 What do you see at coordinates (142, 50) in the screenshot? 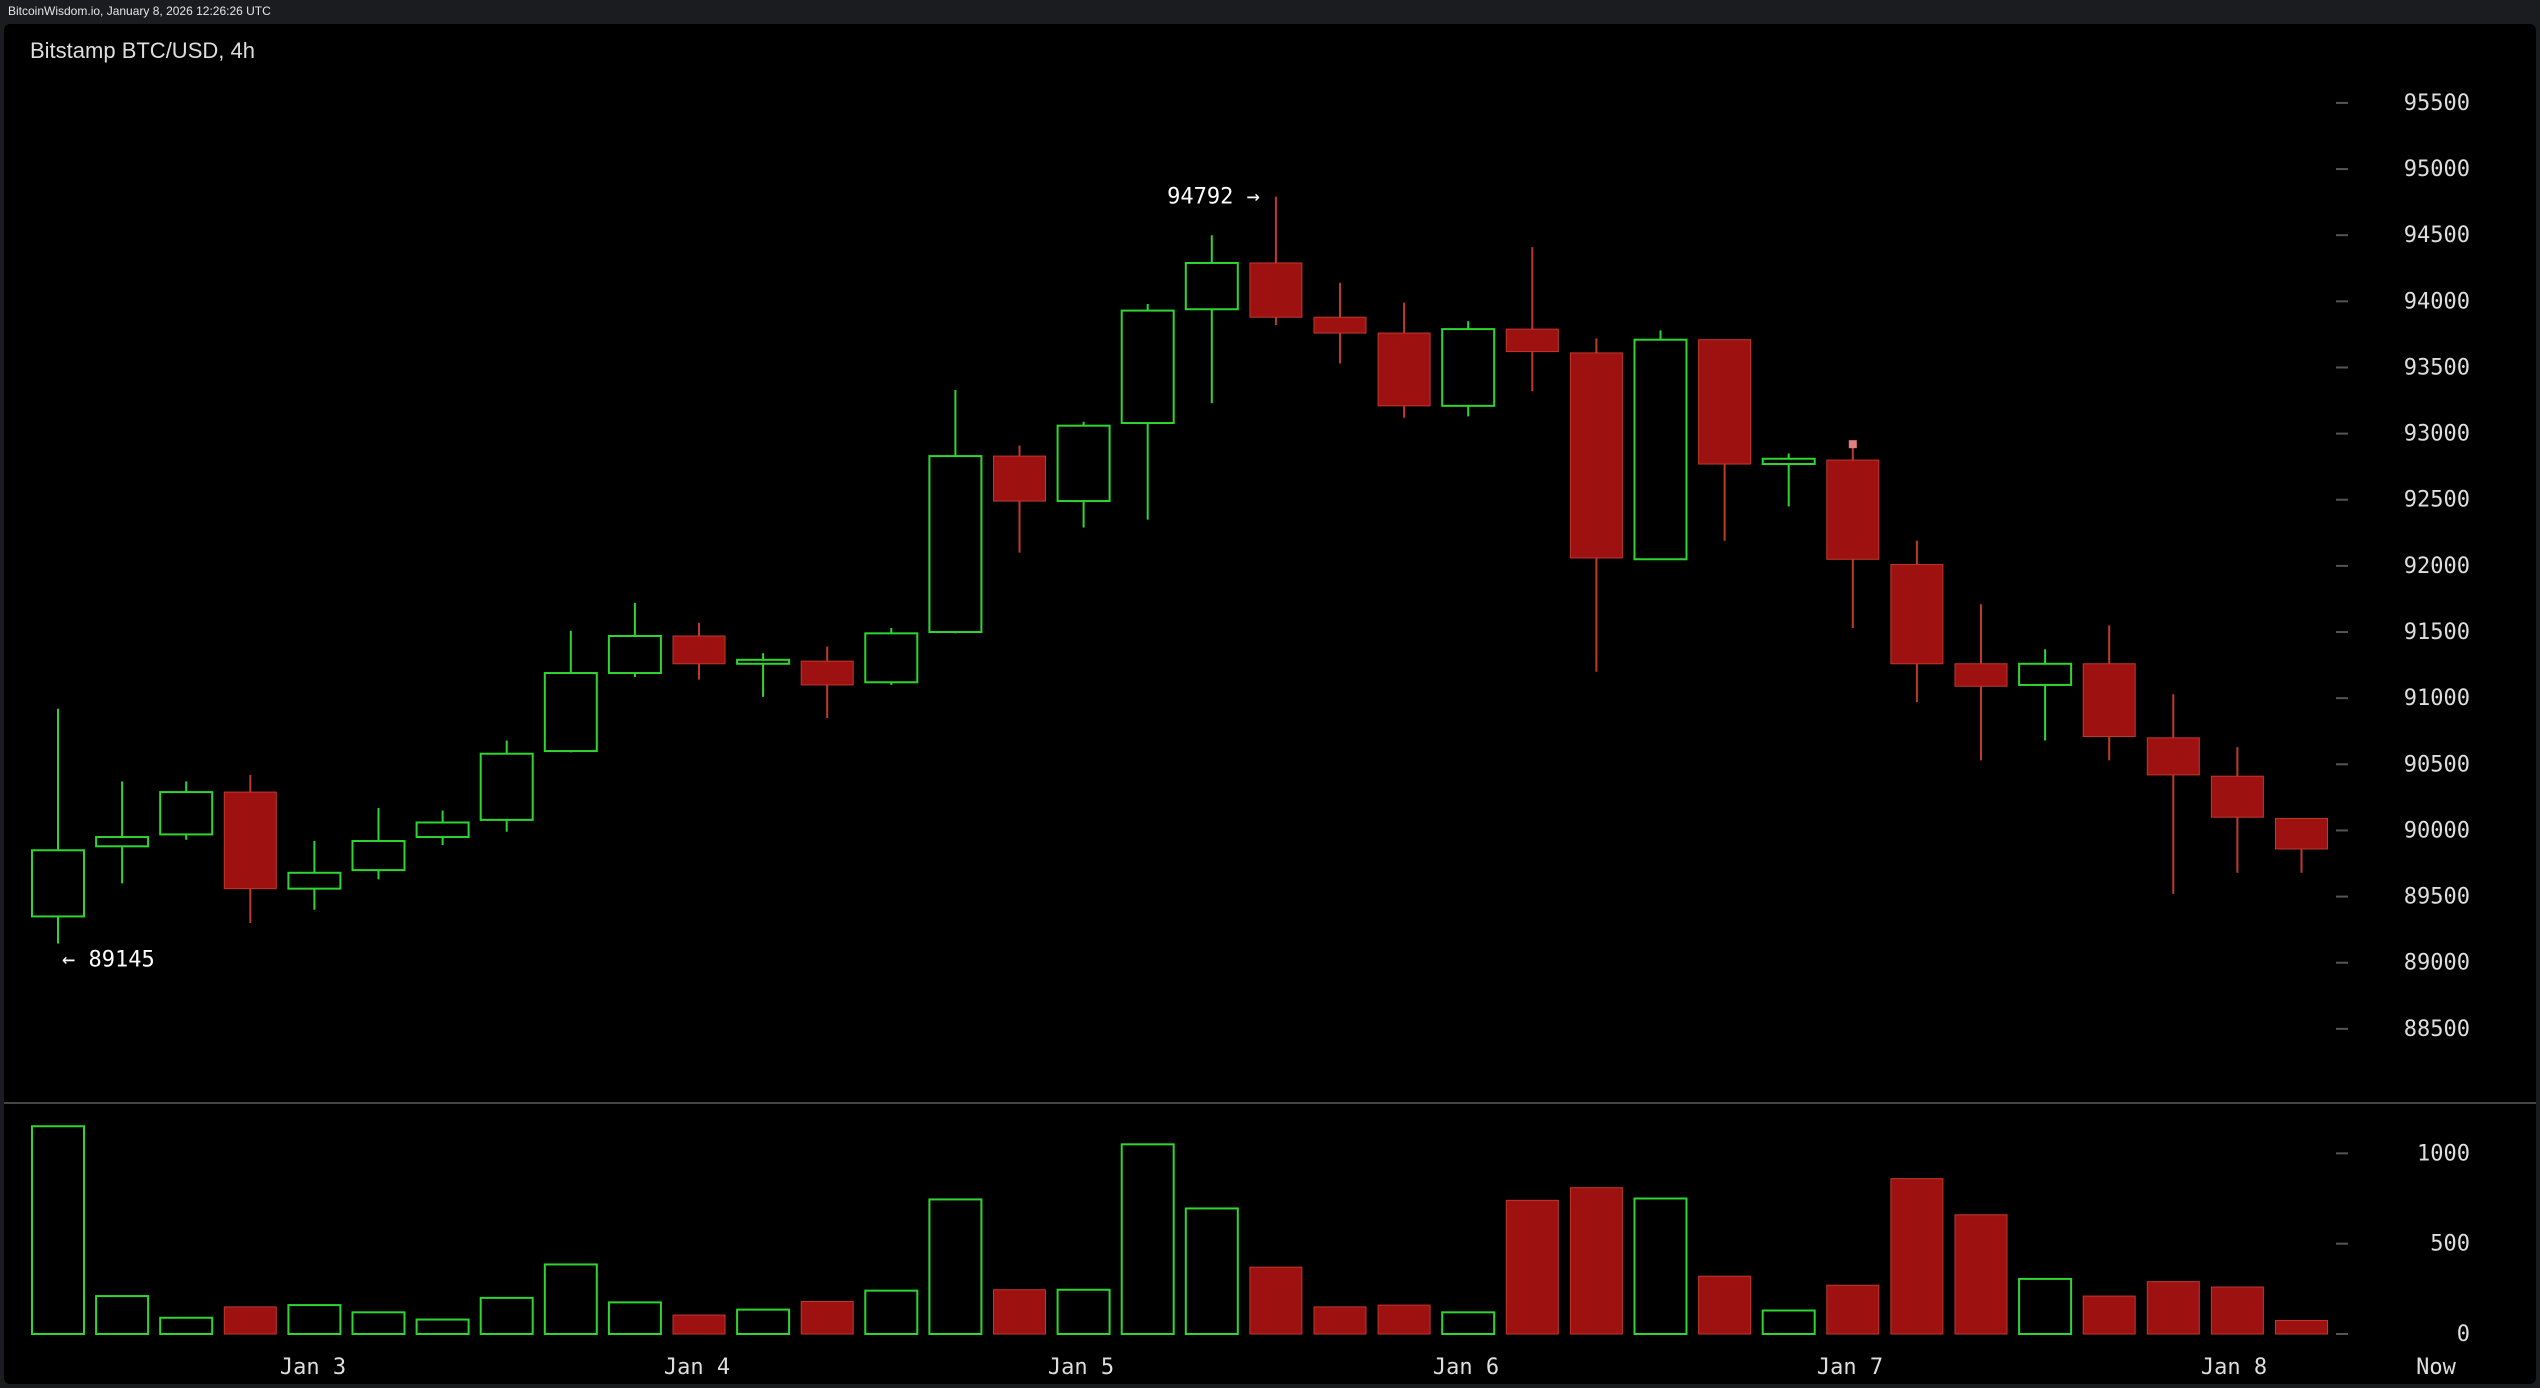
I see `chart-title: Bitstamp BTC/USD, 4h` at bounding box center [142, 50].